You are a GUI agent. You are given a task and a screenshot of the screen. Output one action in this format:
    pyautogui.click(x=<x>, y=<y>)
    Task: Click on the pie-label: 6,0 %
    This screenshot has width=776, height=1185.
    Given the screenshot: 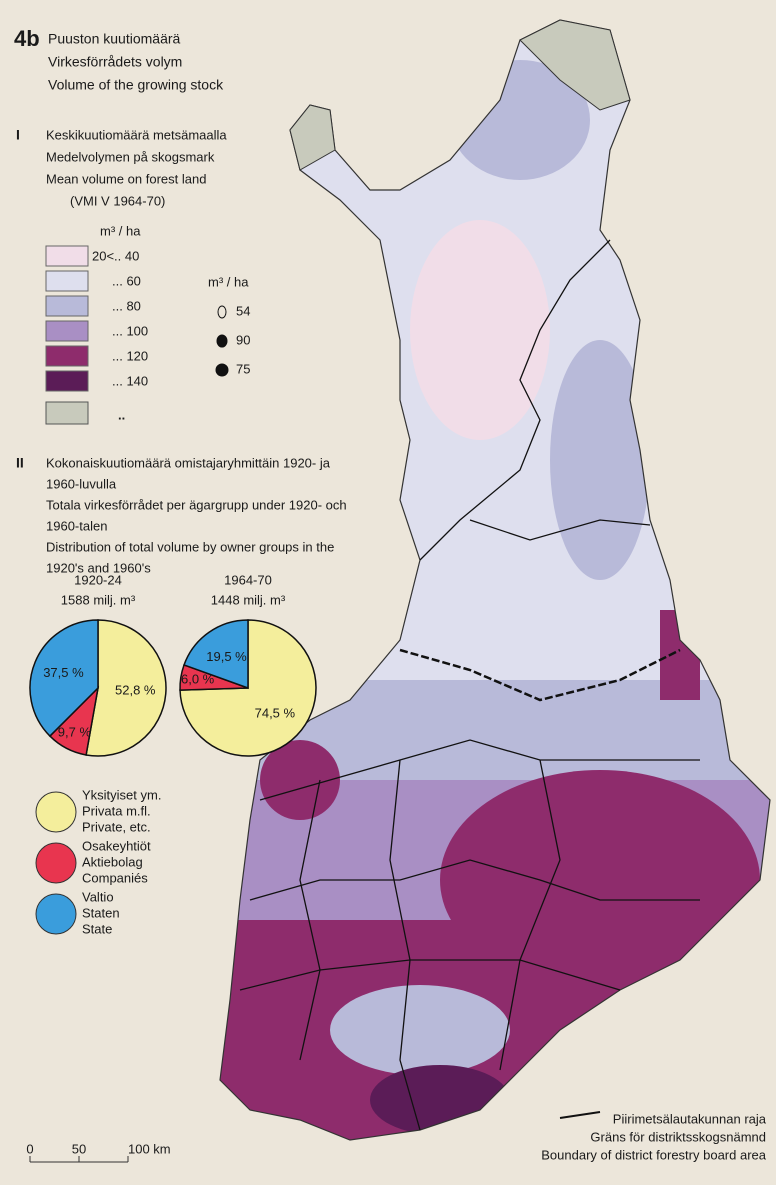 What is the action you would take?
    pyautogui.click(x=198, y=678)
    